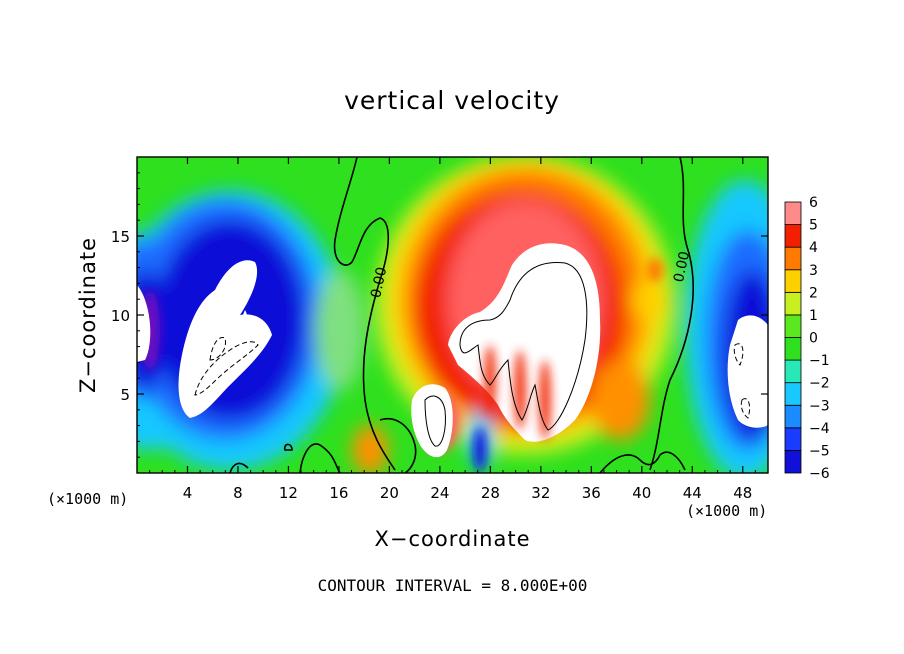 The width and height of the screenshot is (904, 654). I want to click on y-tick-label: 10, so click(120, 316).